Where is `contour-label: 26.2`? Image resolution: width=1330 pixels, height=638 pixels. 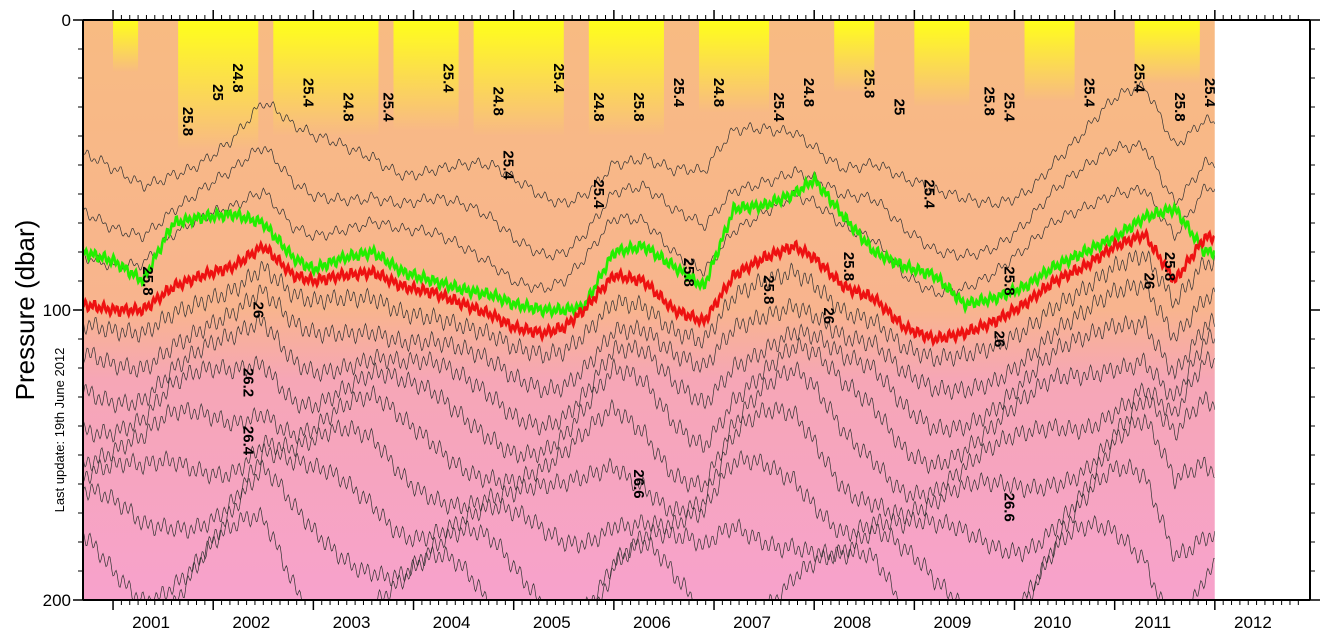 contour-label: 26.2 is located at coordinates (247, 382).